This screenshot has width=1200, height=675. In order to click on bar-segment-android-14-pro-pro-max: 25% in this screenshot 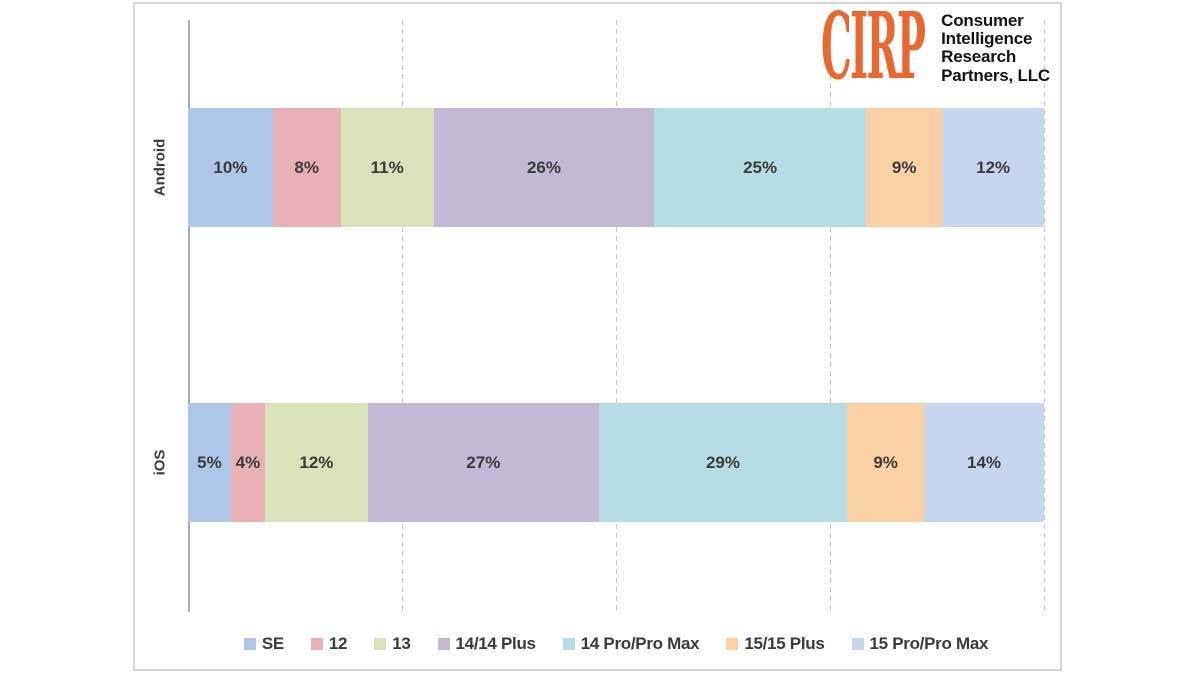, I will do `click(760, 167)`.